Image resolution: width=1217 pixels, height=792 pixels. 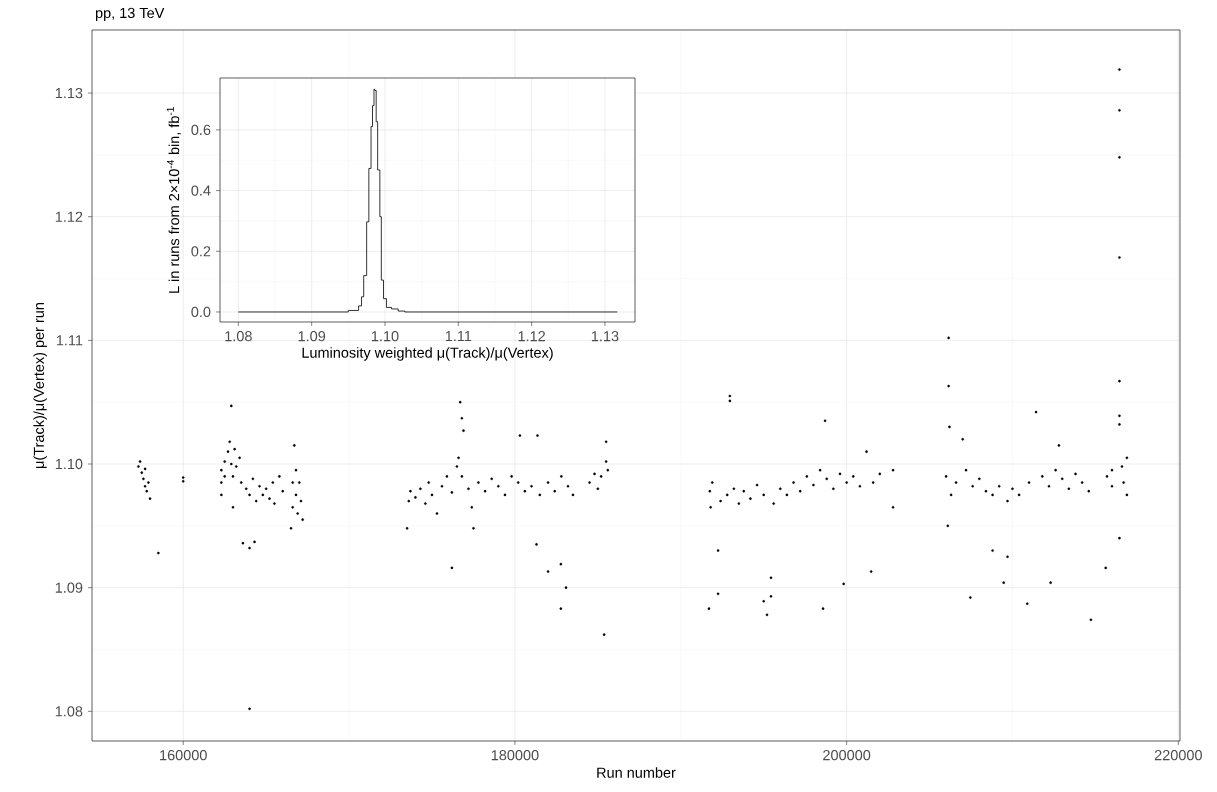 I want to click on x-tick-label: 1.11, so click(x=458, y=336).